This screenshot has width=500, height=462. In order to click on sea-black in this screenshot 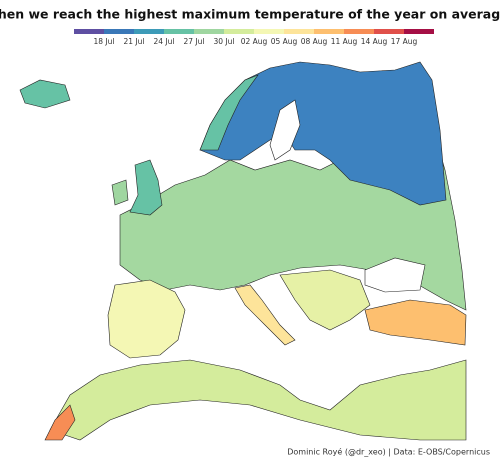, I will do `click(395, 275)`.